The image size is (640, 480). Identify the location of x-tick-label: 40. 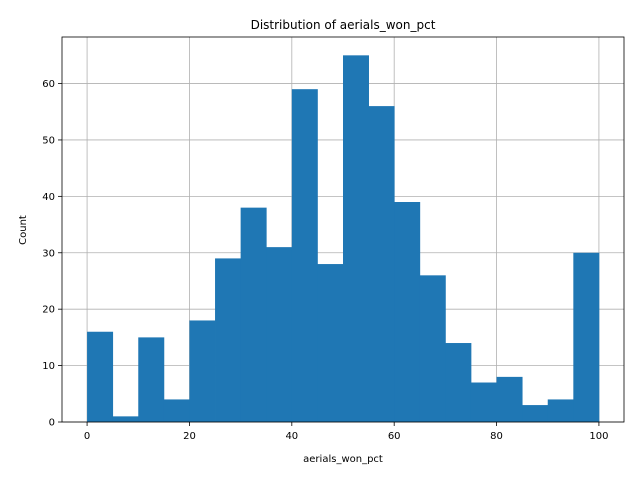
(291, 436).